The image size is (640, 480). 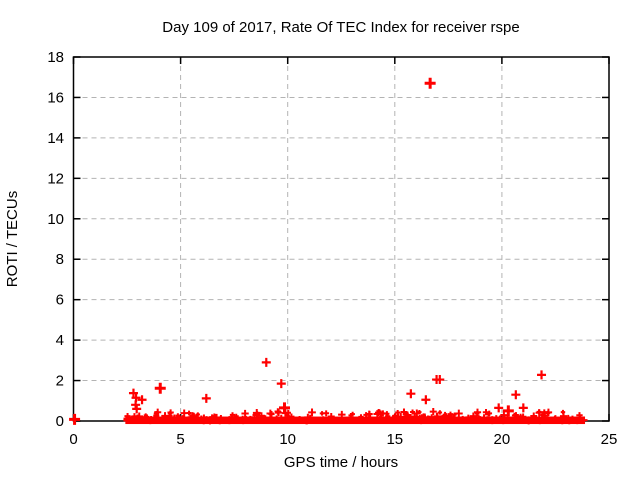 I want to click on x-tick-label: 5, so click(x=180, y=439).